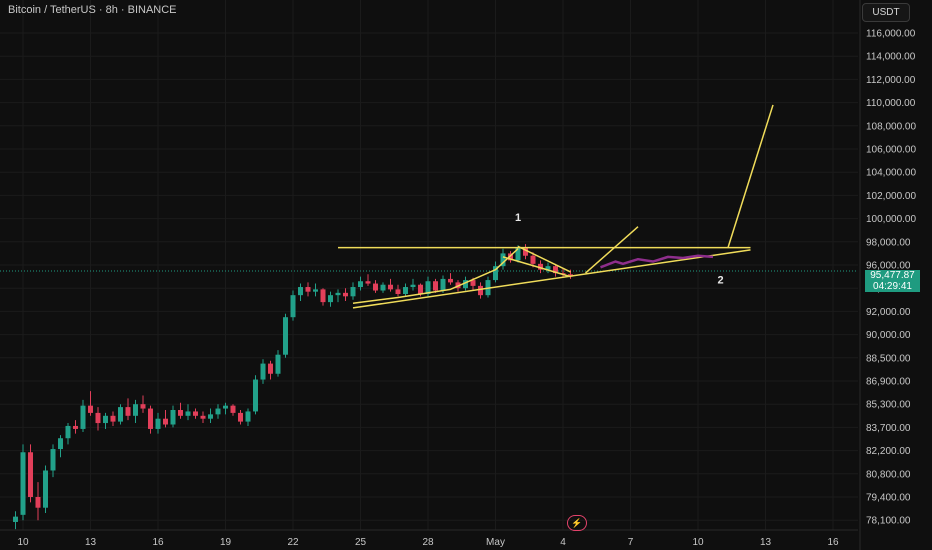 The image size is (932, 550). I want to click on annotation-label: 2, so click(720, 281).